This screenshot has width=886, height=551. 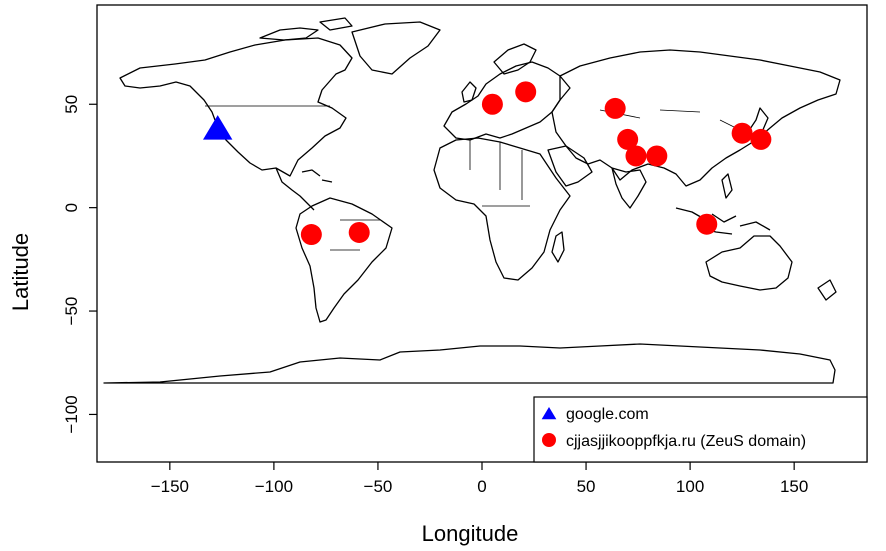 I want to click on y-tick-label: −100, so click(x=71, y=414).